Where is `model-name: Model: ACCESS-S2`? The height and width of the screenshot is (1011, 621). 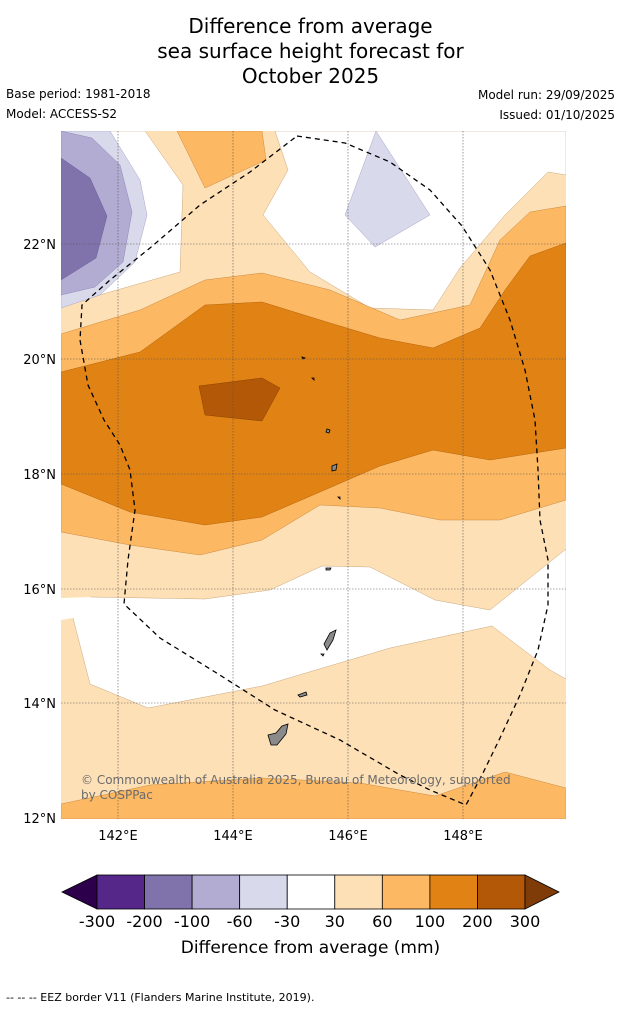
model-name: Model: ACCESS-S2 is located at coordinates (62, 114).